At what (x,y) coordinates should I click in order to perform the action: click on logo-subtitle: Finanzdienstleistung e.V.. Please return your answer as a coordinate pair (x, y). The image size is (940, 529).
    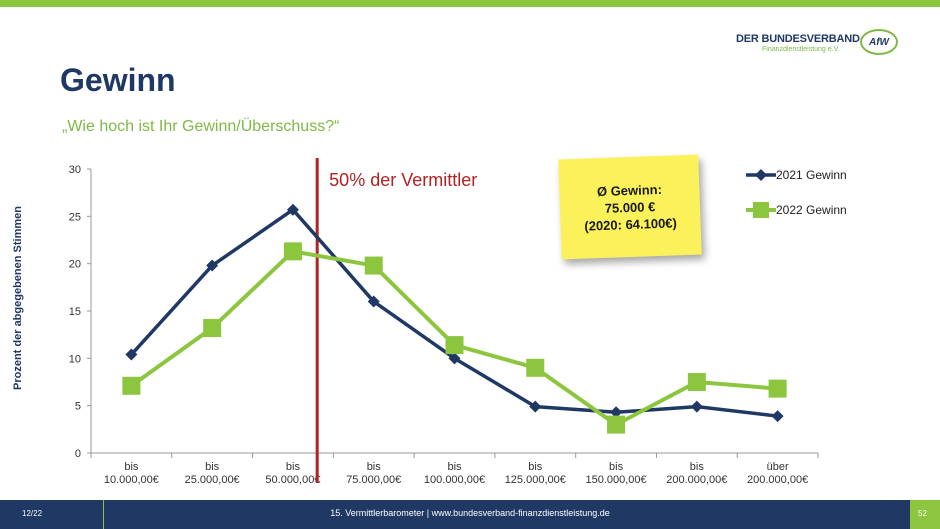
    Looking at the image, I should click on (801, 49).